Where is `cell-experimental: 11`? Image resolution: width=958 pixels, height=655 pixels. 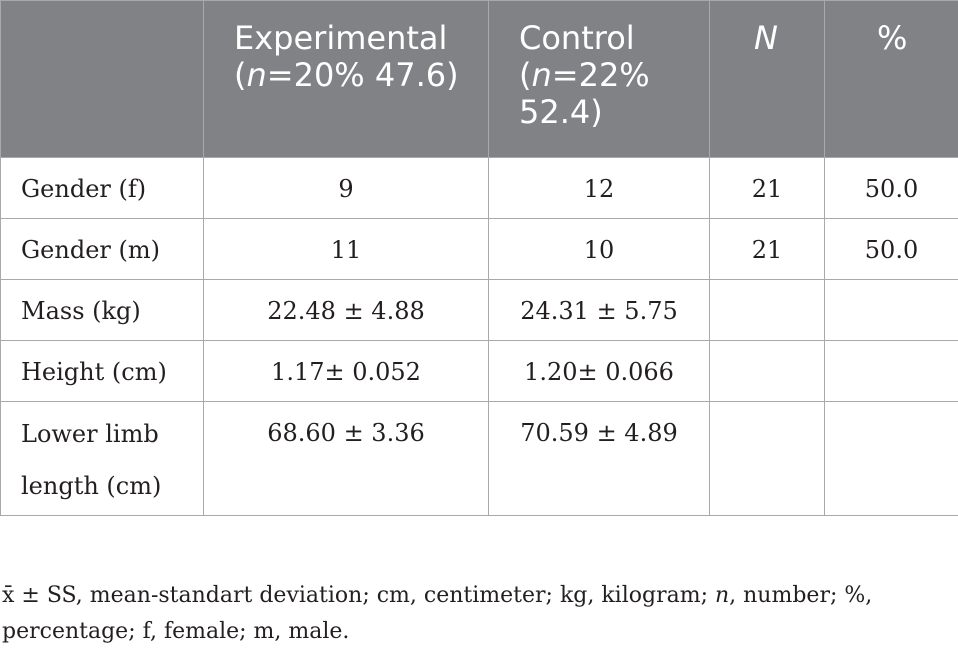
cell-experimental: 11 is located at coordinates (346, 249).